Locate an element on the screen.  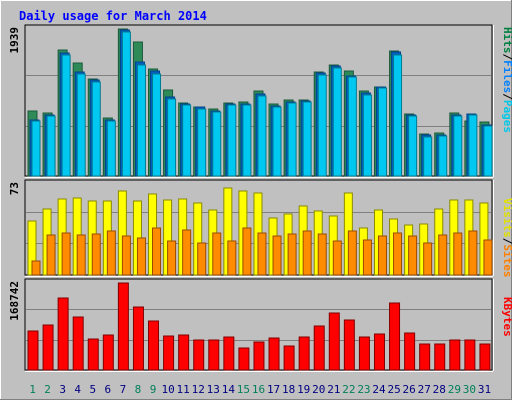
day-label: 3 is located at coordinates (62, 389).